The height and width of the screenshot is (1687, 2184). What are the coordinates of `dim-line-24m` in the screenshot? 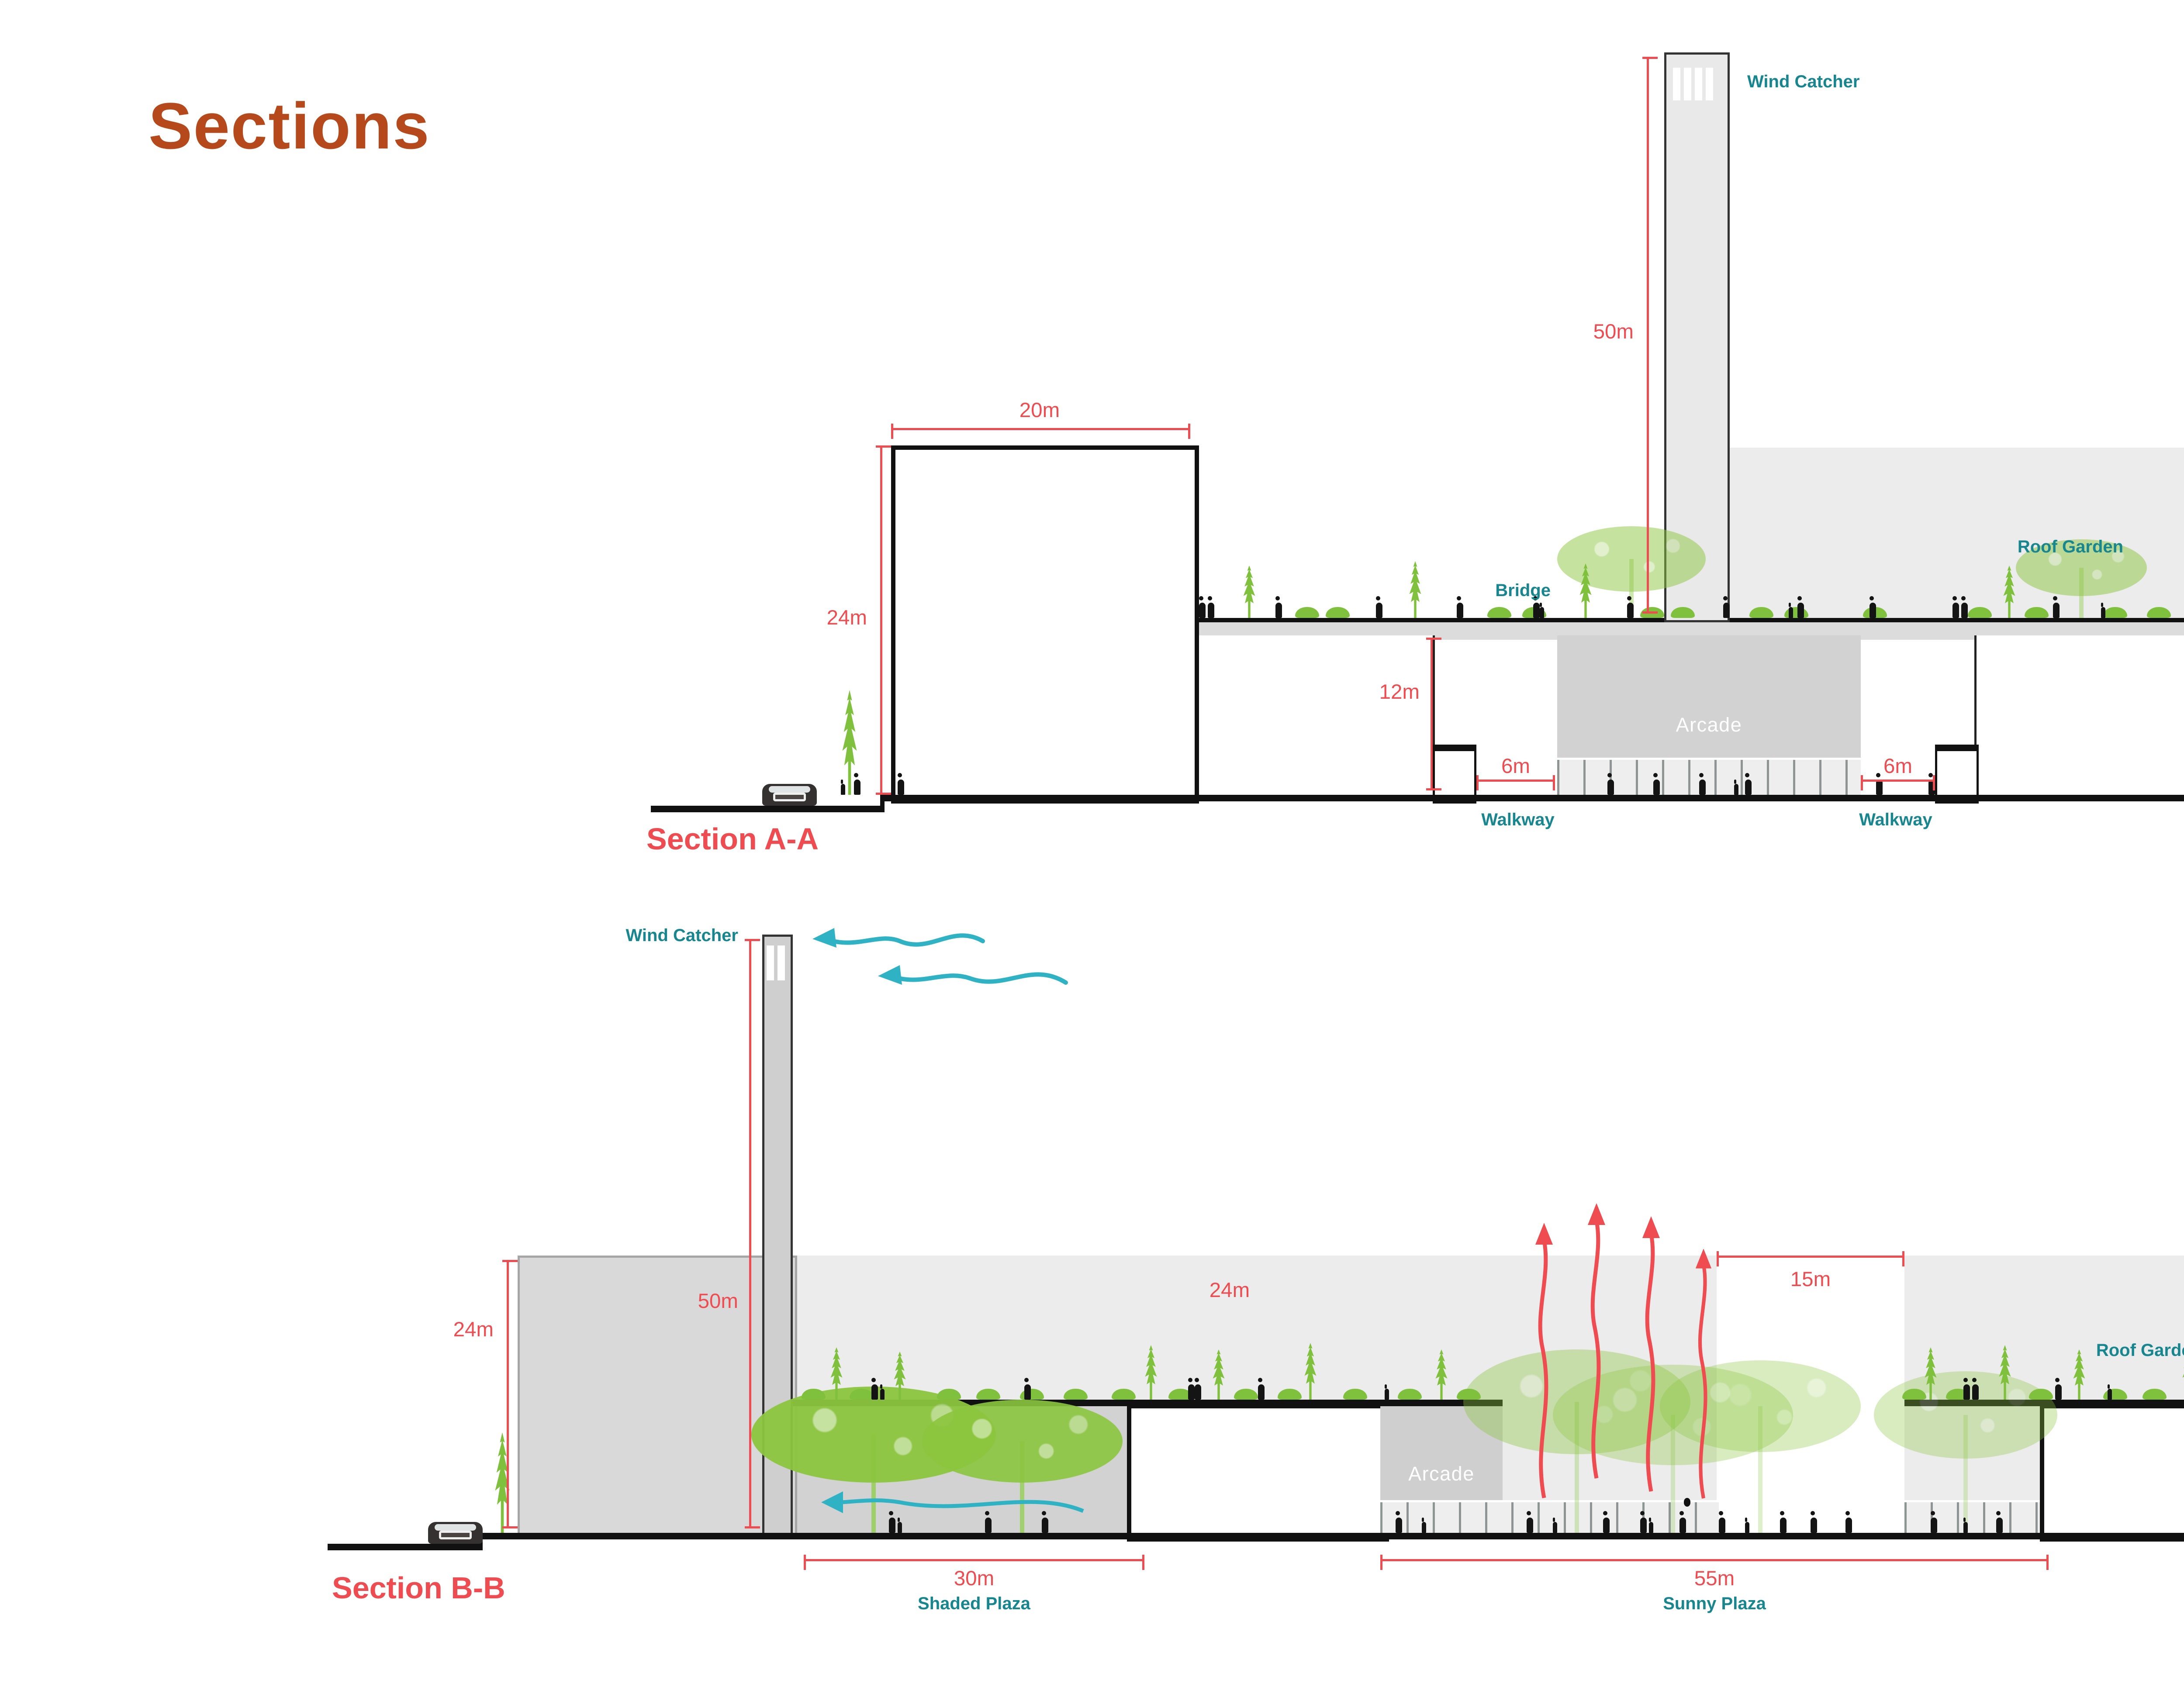 It's located at (882, 620).